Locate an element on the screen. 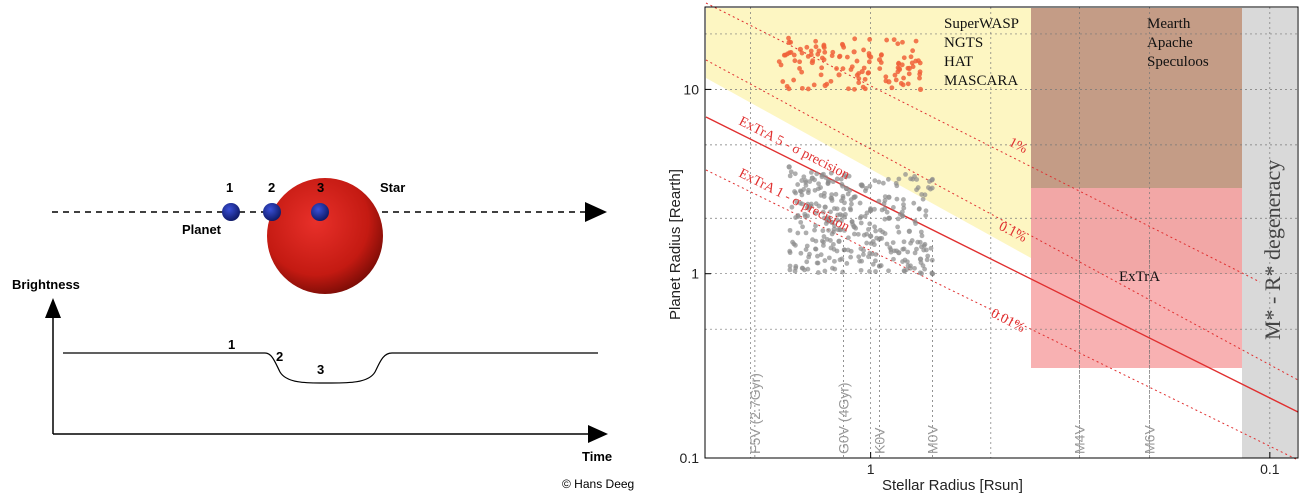 This screenshot has height=502, width=1307. position-label-1: 1 is located at coordinates (229, 187).